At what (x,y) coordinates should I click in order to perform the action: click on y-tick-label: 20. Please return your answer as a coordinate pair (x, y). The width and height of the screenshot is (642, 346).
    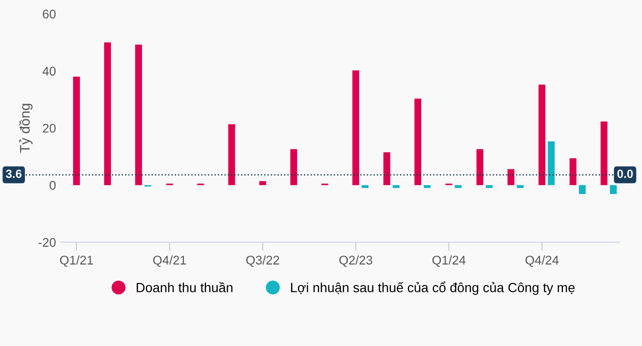
    Looking at the image, I should click on (49, 128).